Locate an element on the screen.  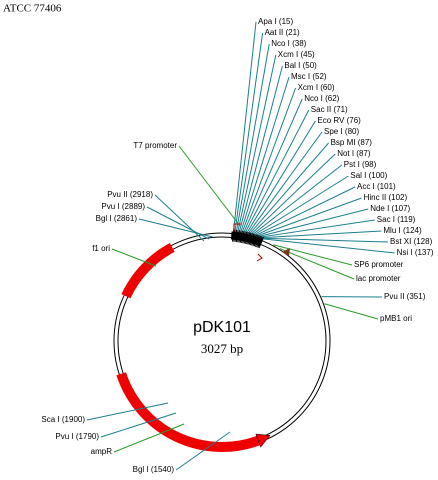
site-label: Nsi I (137) is located at coordinates (415, 252).